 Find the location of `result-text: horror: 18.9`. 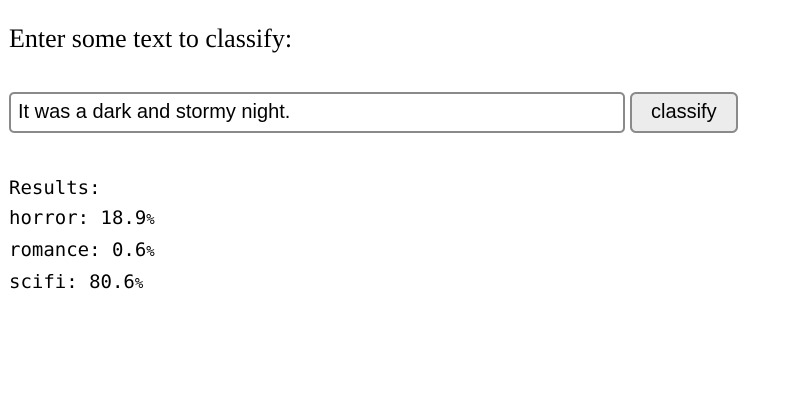

result-text: horror: 18.9 is located at coordinates (78, 218).